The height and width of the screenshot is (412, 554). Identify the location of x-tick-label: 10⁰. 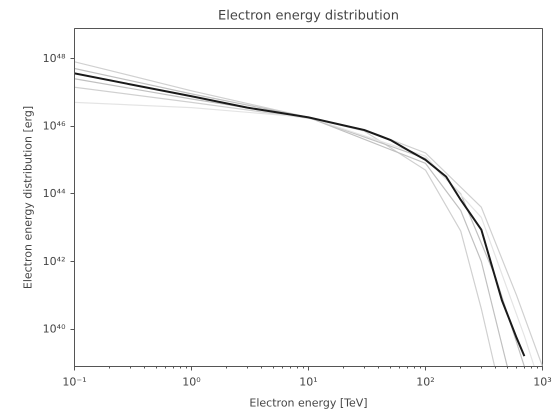
(192, 382).